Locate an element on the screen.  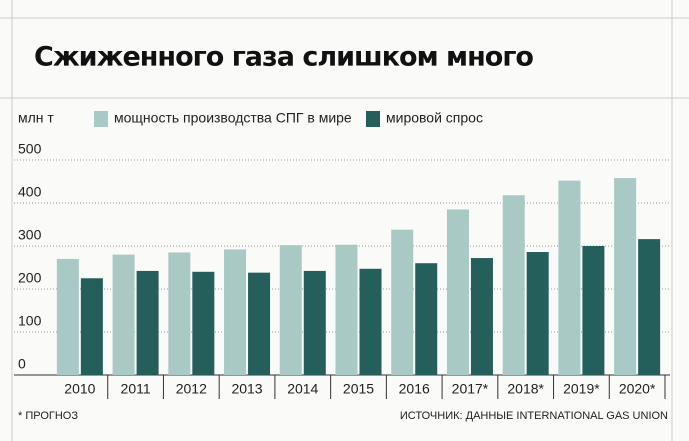
x-tick-label: 2020* is located at coordinates (637, 389).